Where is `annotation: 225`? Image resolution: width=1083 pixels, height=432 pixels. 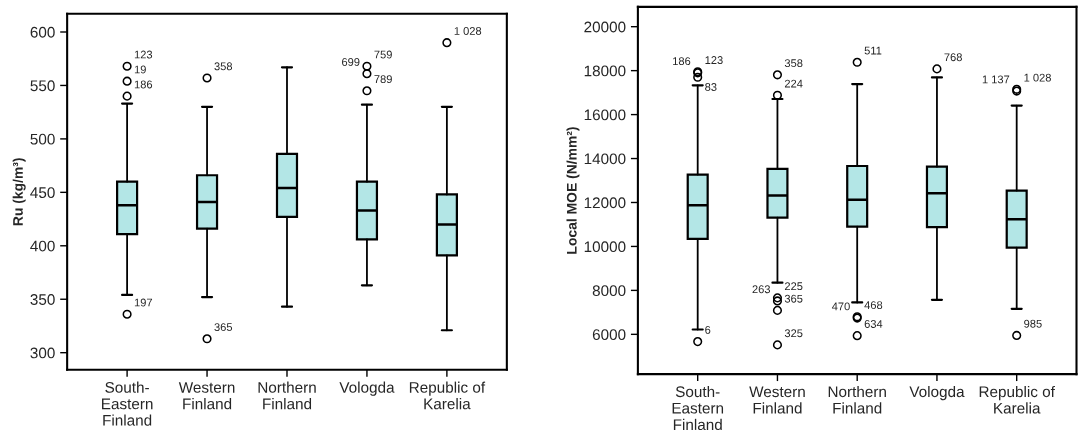
annotation: 225 is located at coordinates (793, 286).